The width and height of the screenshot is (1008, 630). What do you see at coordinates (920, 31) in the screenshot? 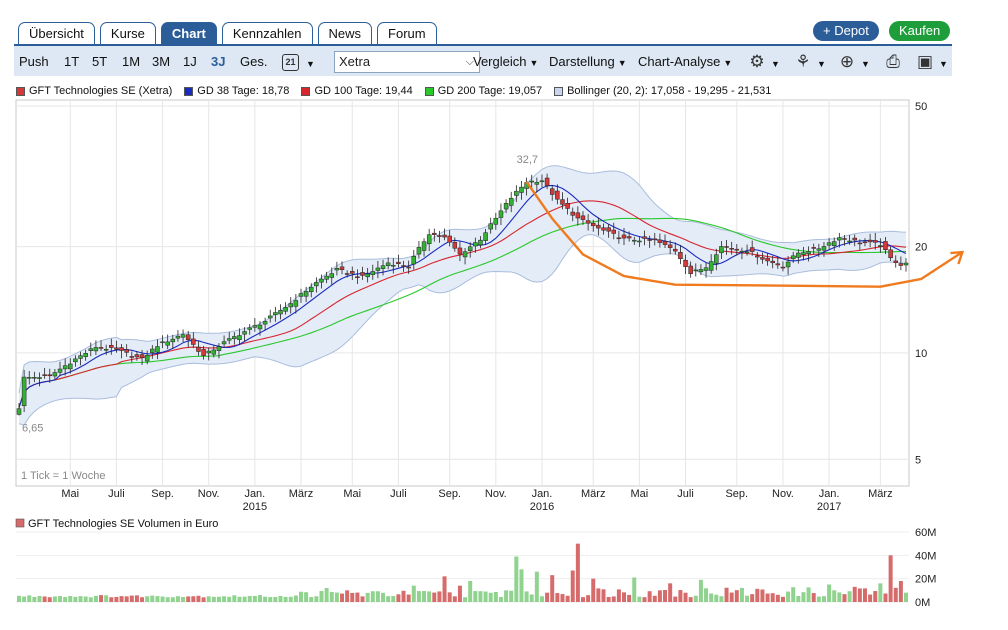
I see `buy-button: Kaufen` at bounding box center [920, 31].